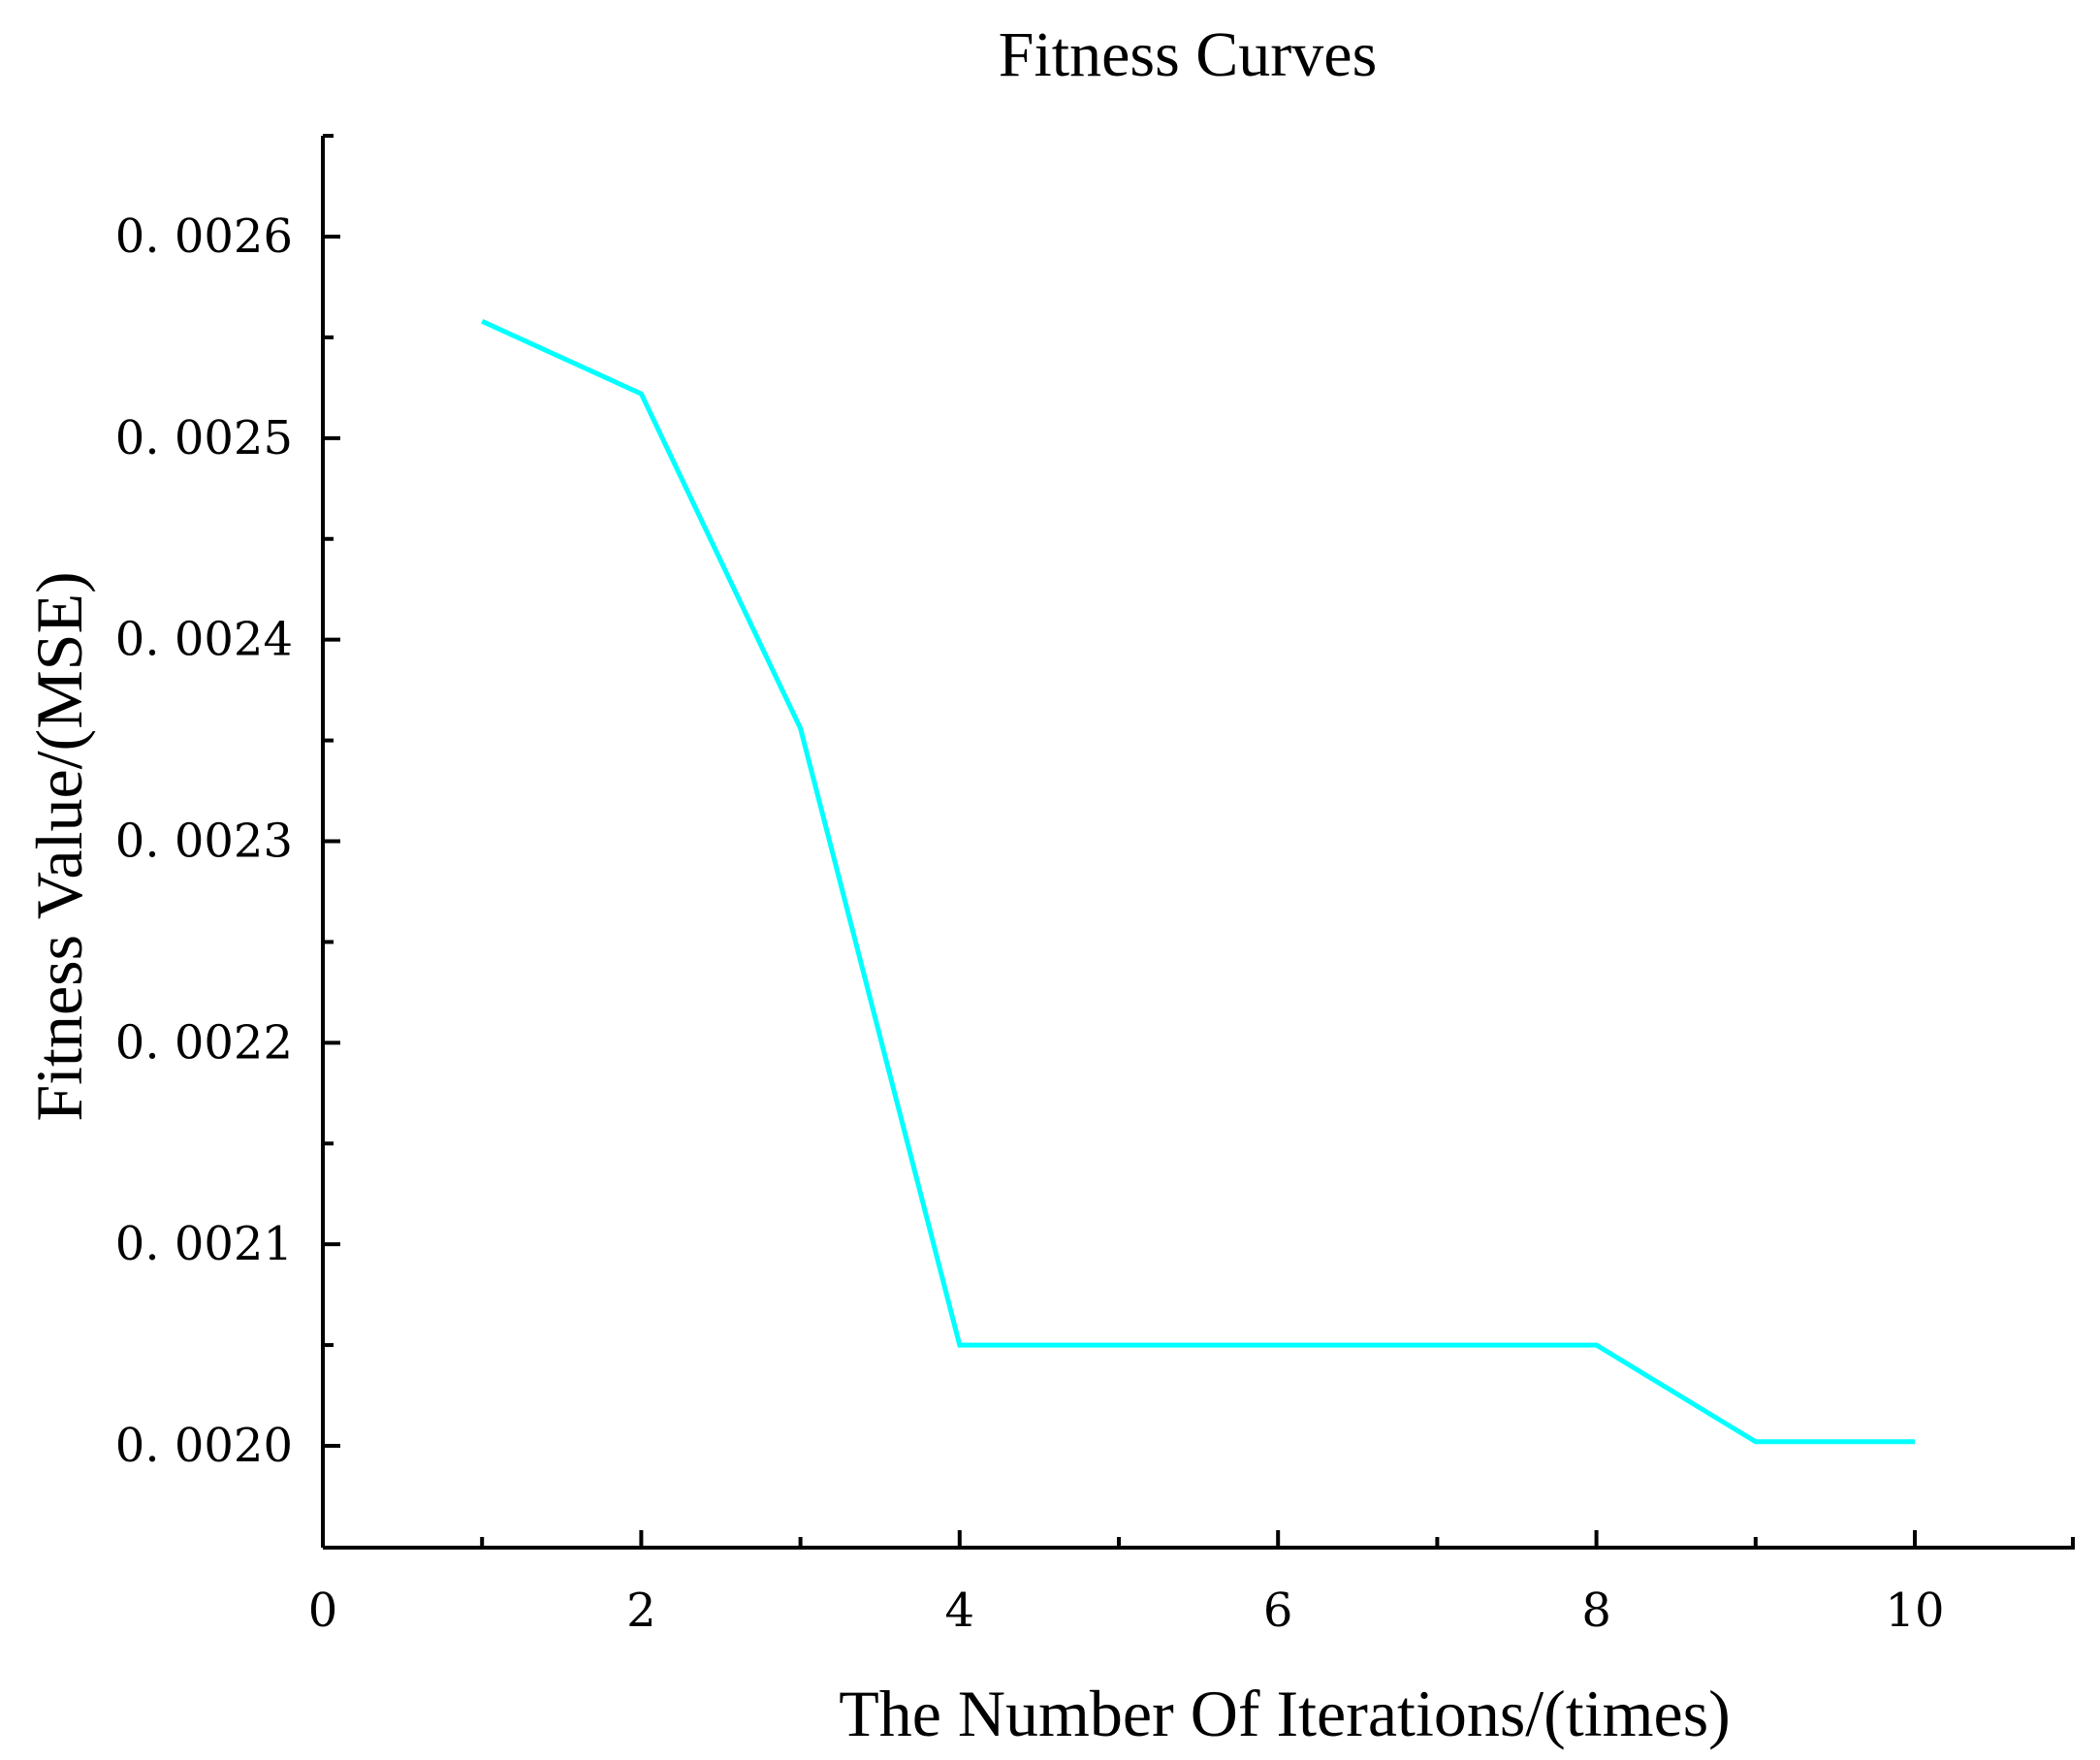  I want to click on x-tick-label: 10, so click(1914, 1611).